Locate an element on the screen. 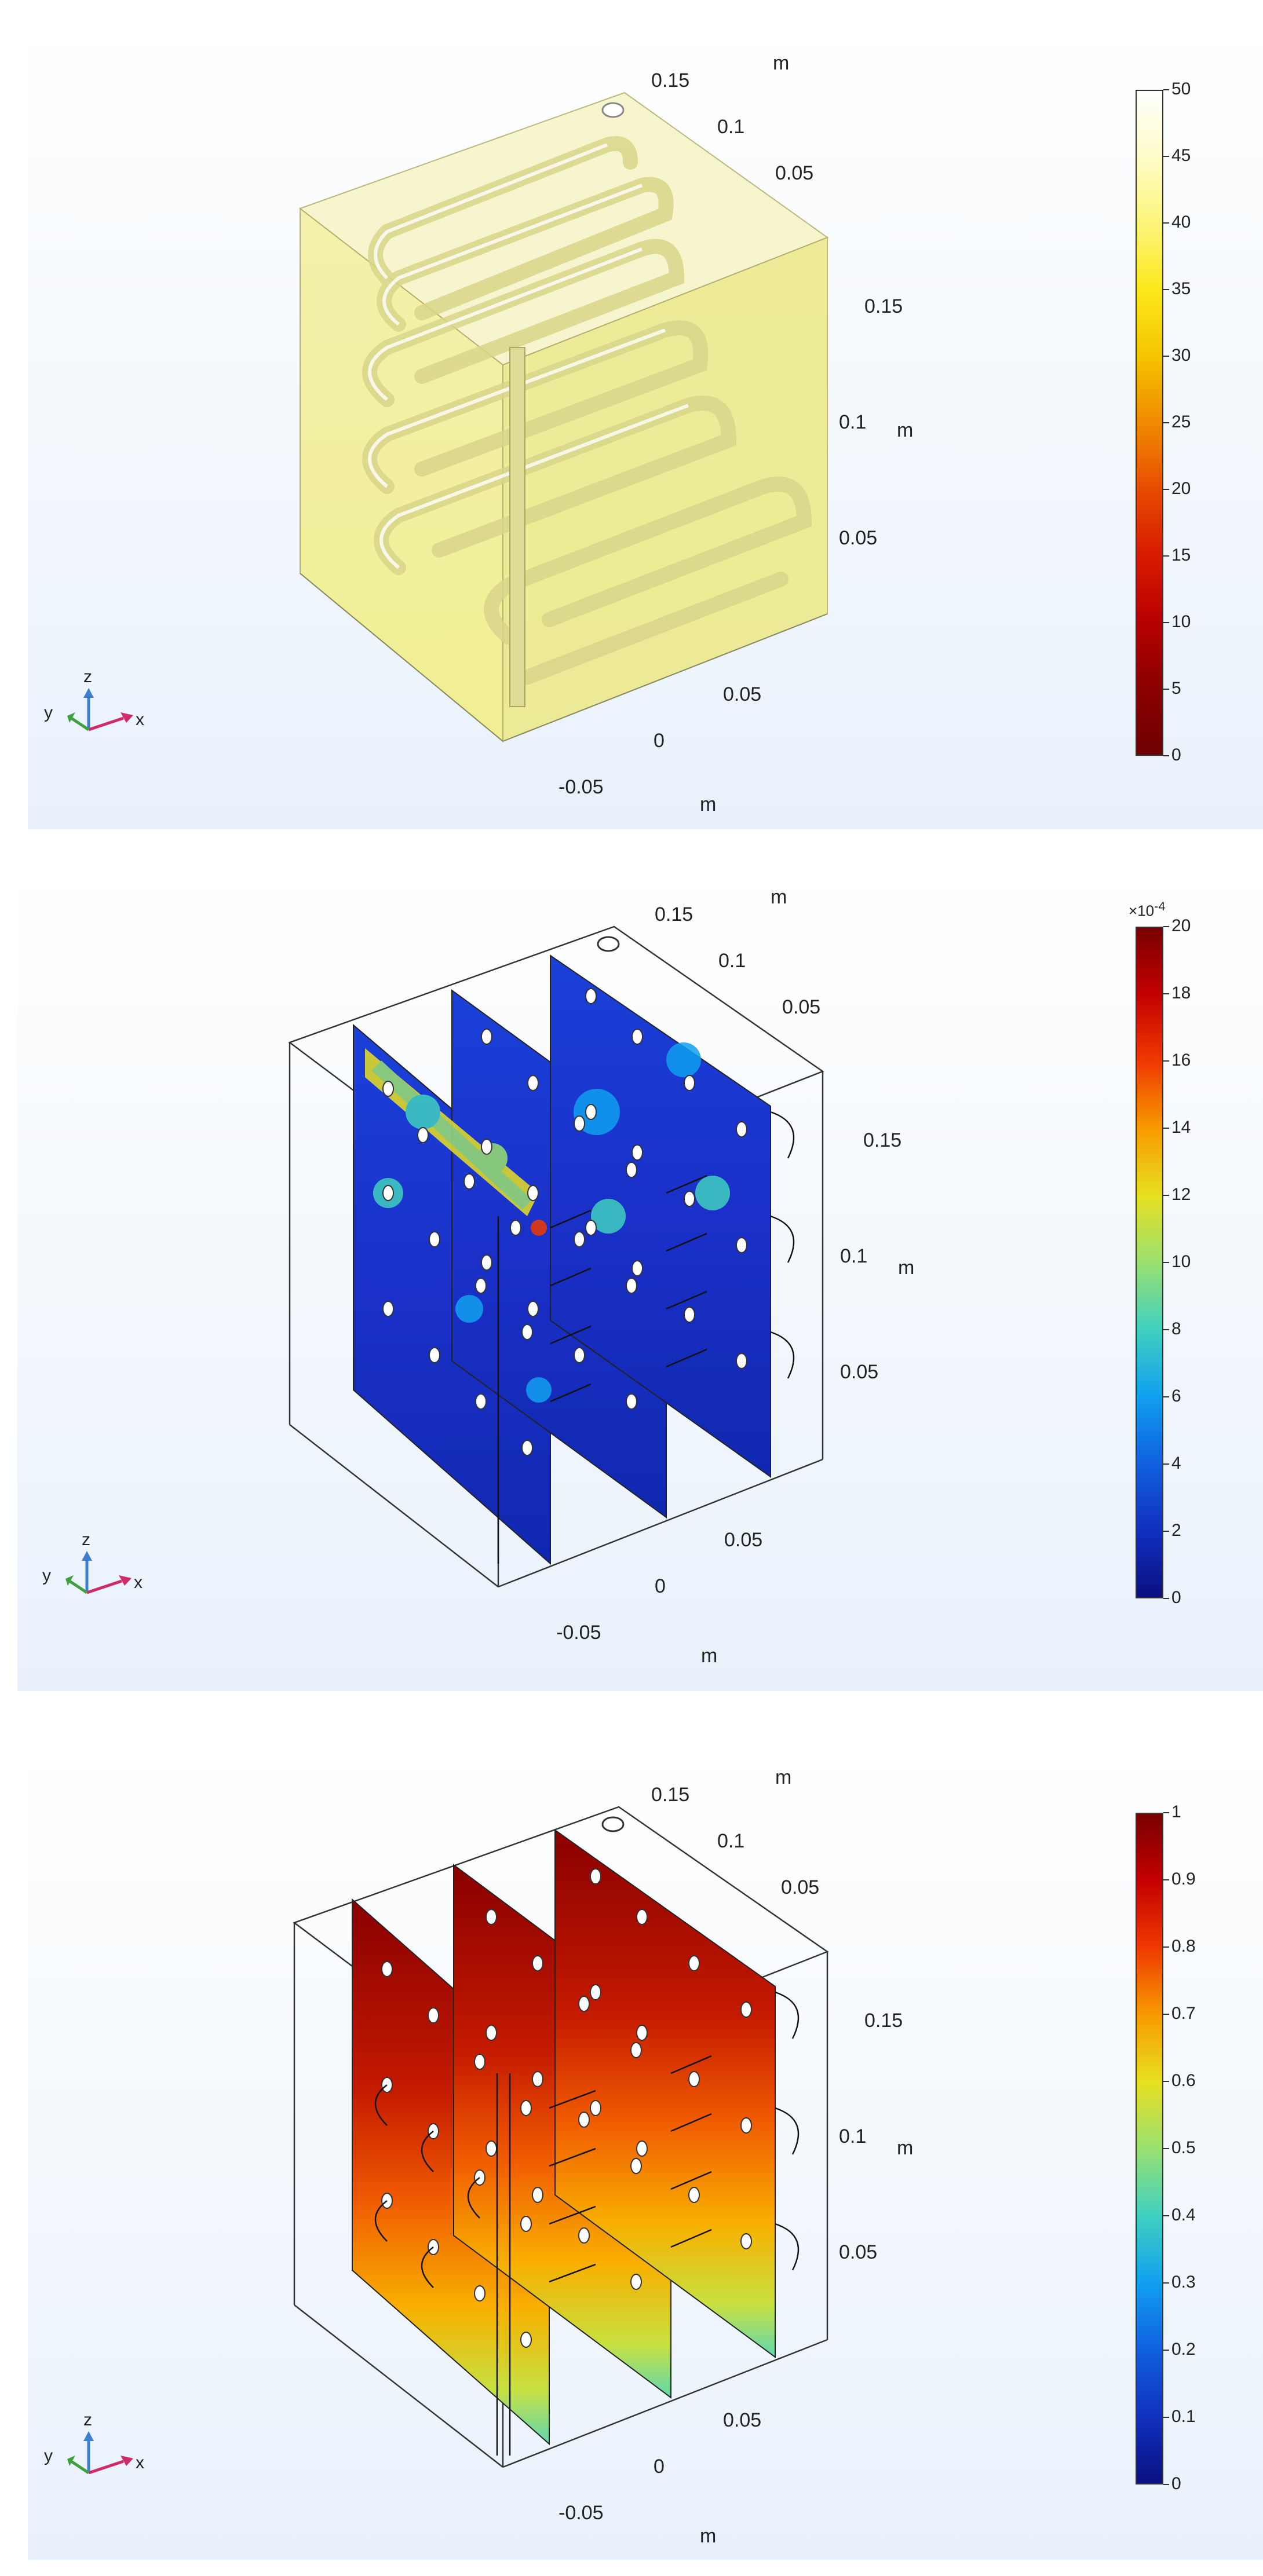 This screenshot has width=1263, height=2576. inlet-tube is located at coordinates (517, 527).